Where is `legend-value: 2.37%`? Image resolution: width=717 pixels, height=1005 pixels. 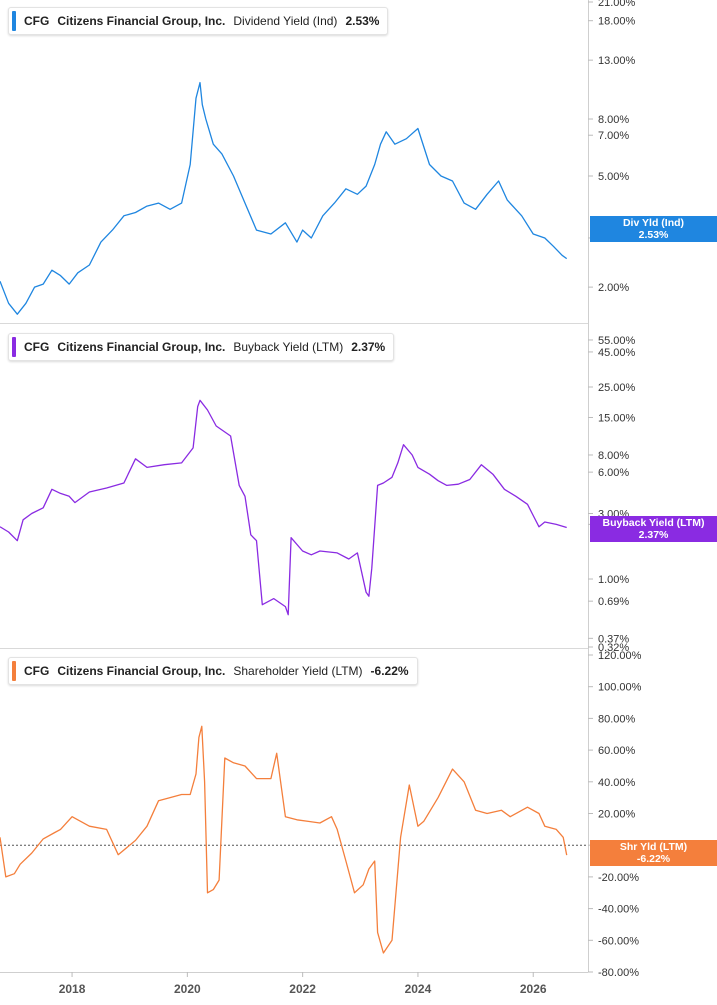 legend-value: 2.37% is located at coordinates (368, 347).